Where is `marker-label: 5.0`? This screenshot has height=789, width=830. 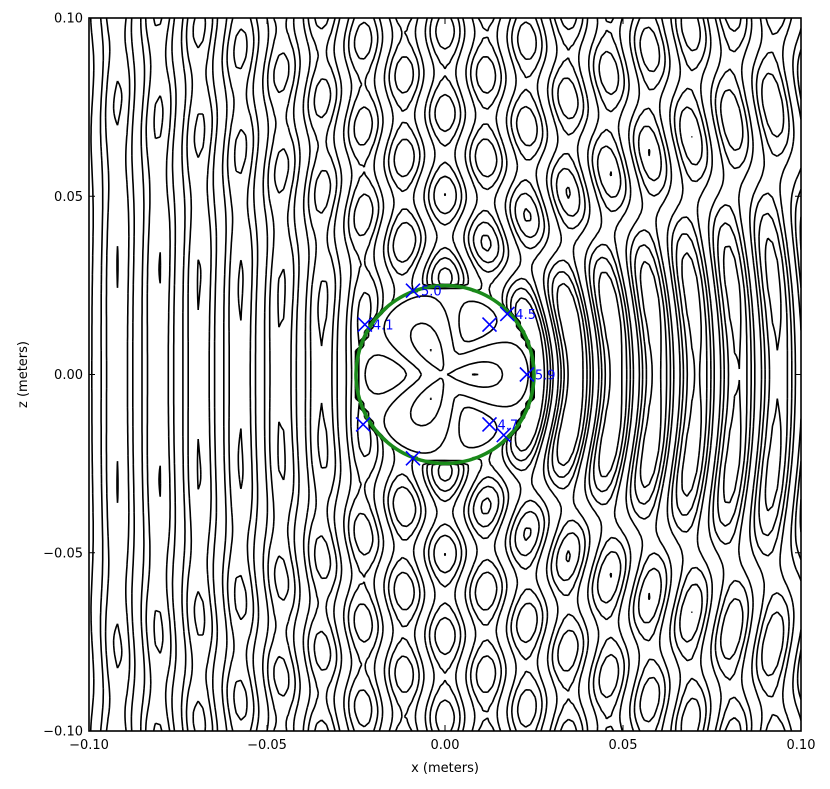
marker-label: 5.0 is located at coordinates (431, 292).